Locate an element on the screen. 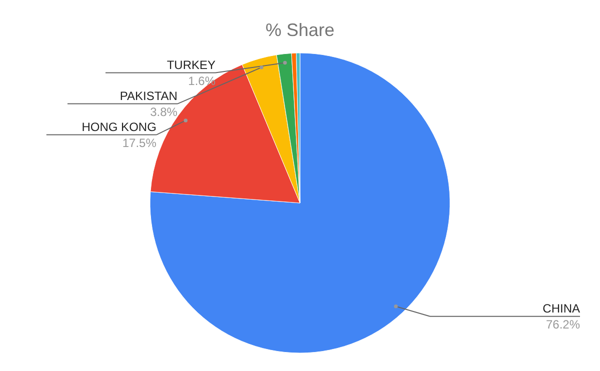  slice-label: TURKEY is located at coordinates (191, 65).